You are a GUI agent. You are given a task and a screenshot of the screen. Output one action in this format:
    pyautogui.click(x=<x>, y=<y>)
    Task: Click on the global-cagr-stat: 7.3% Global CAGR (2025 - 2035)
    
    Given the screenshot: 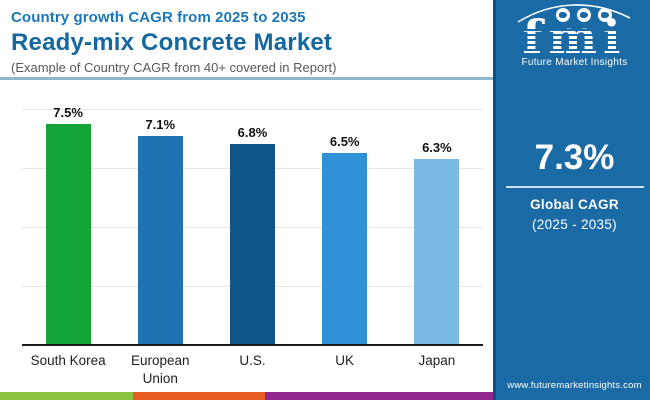 What is the action you would take?
    pyautogui.click(x=573, y=185)
    